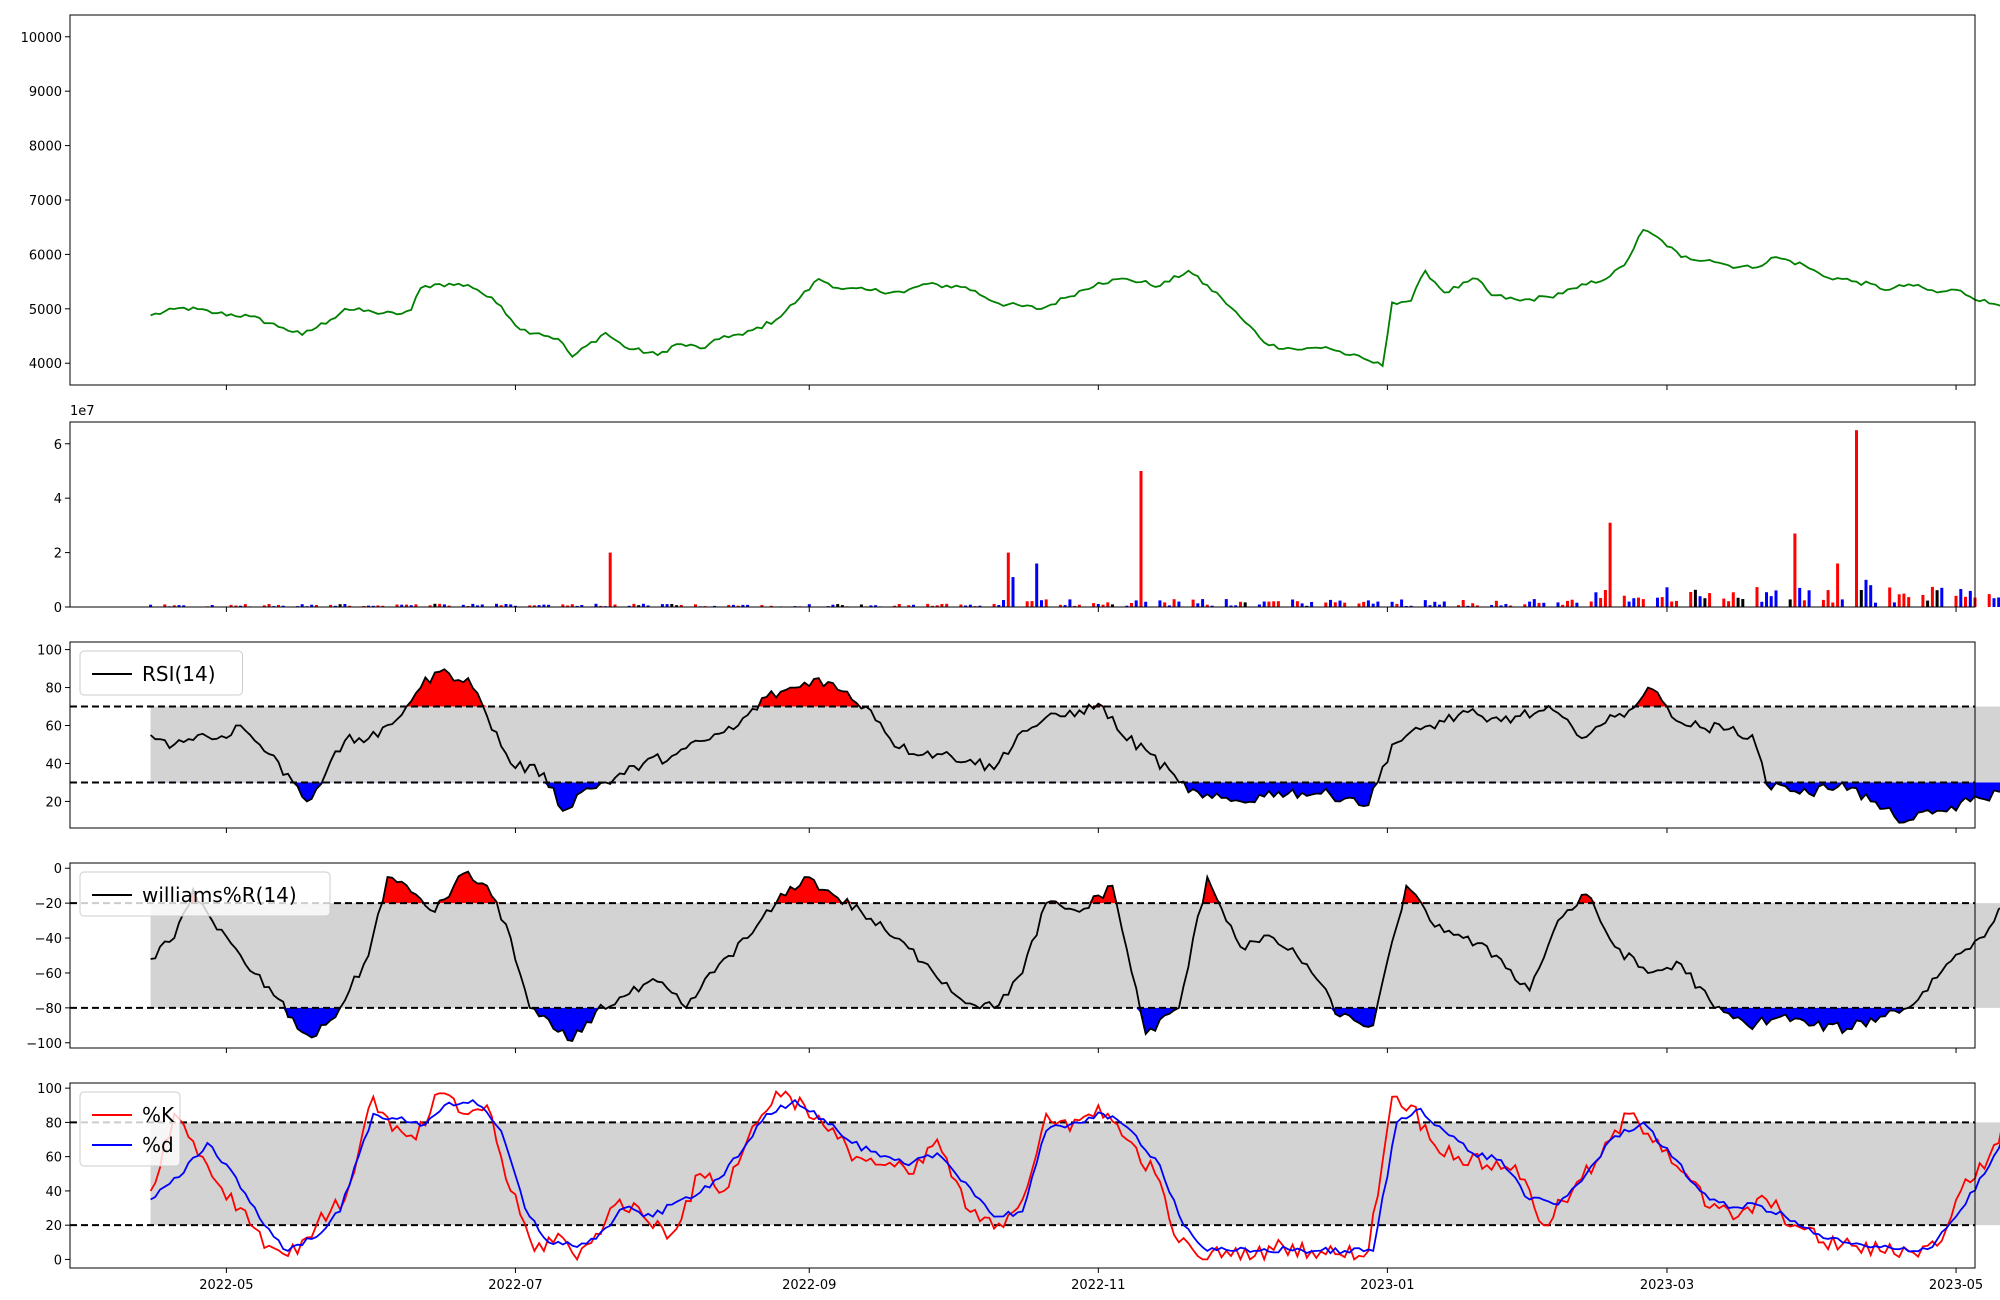 Image resolution: width=2000 pixels, height=1300 pixels. What do you see at coordinates (515, 1285) in the screenshot?
I see `x-tick-label: 2022-07` at bounding box center [515, 1285].